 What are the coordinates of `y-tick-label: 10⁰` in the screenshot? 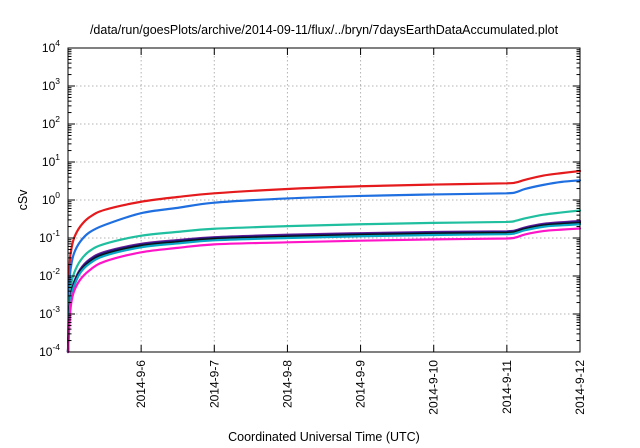 It's located at (51, 198).